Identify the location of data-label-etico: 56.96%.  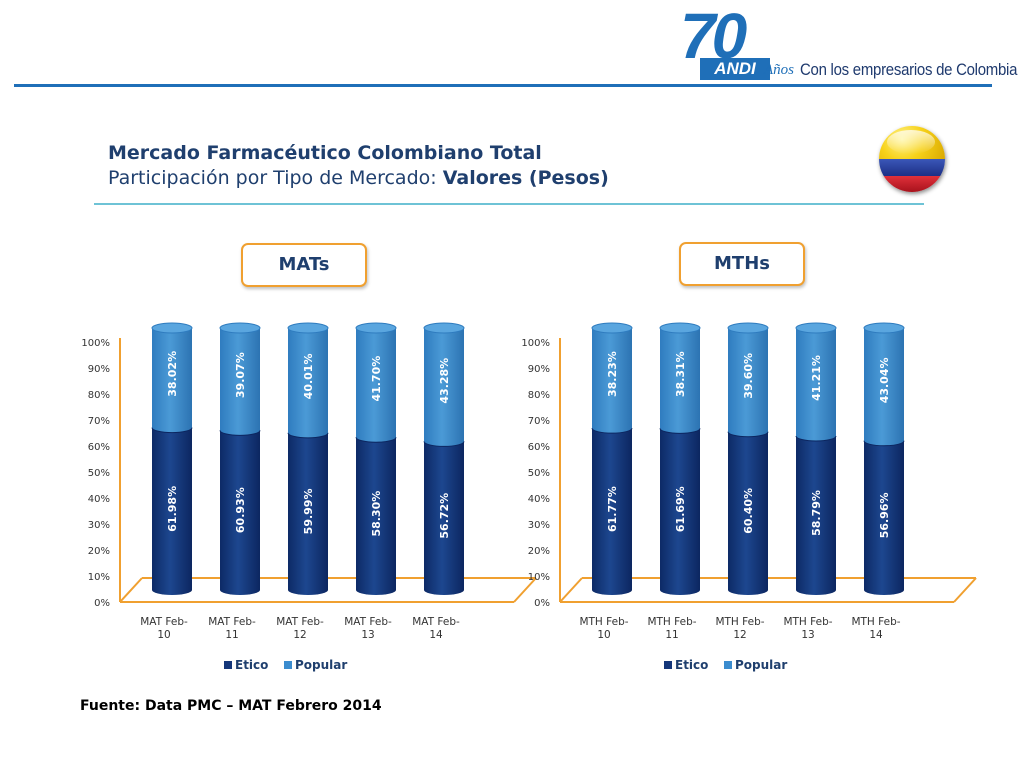
(884, 515).